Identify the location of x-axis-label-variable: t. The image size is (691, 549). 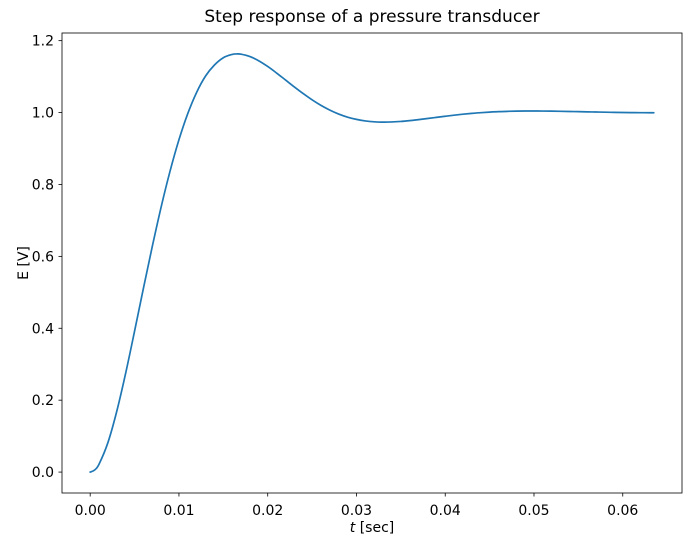
(352, 528).